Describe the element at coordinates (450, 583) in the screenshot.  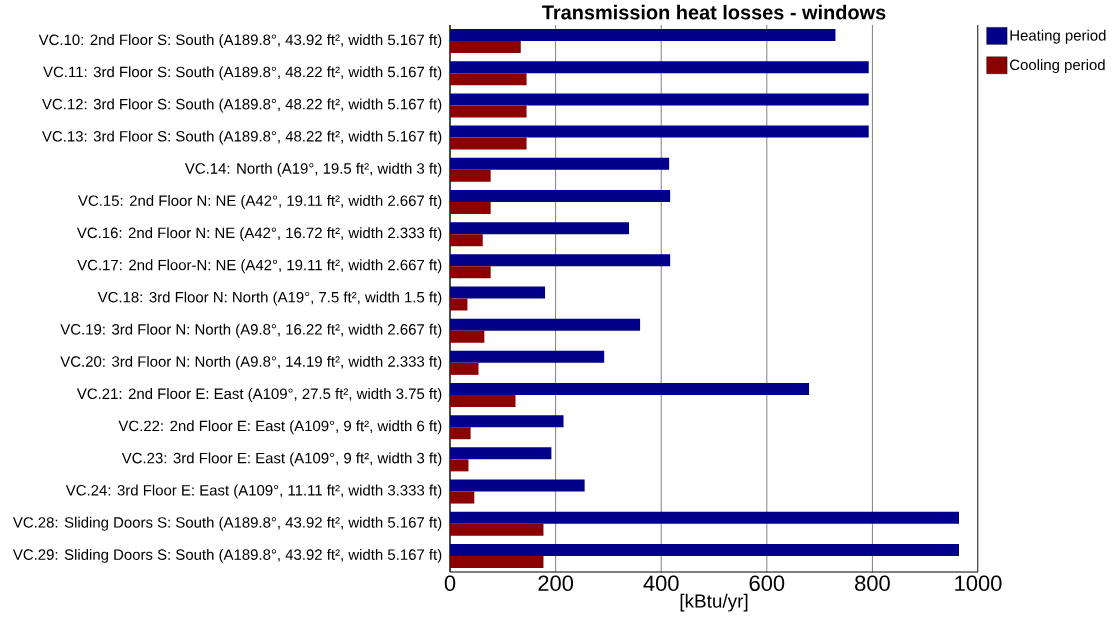
I see `x-tick-label: 0` at that location.